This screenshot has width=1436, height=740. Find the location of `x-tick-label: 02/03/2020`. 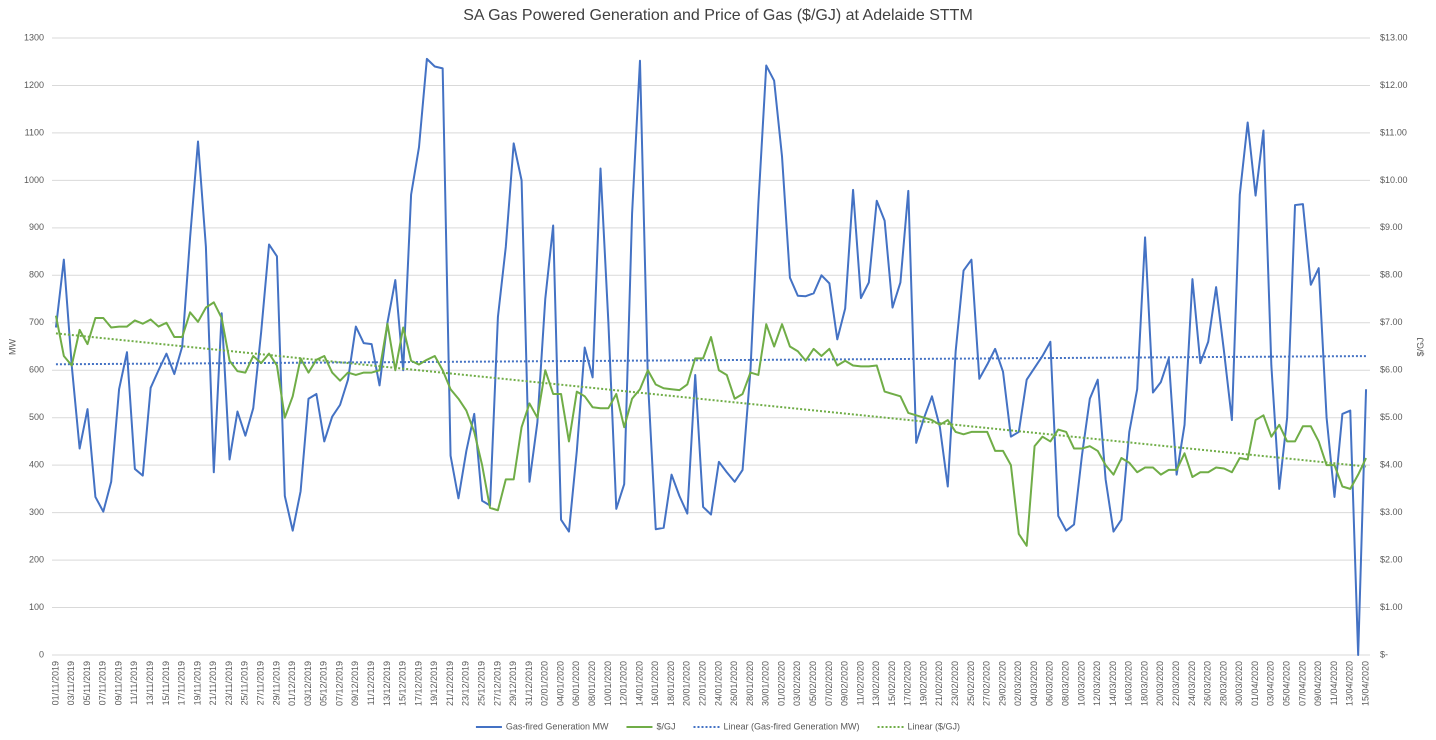

x-tick-label: 02/03/2020 is located at coordinates (1018, 683).